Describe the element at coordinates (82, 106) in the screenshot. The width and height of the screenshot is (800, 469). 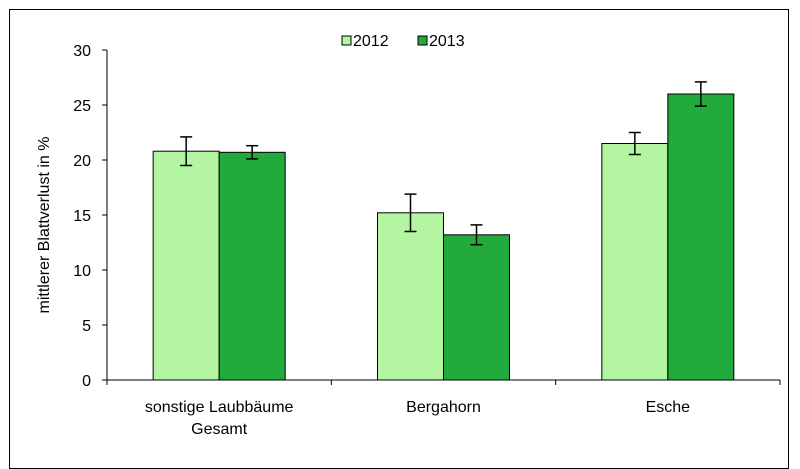
I see `y-tick-label: 25` at that location.